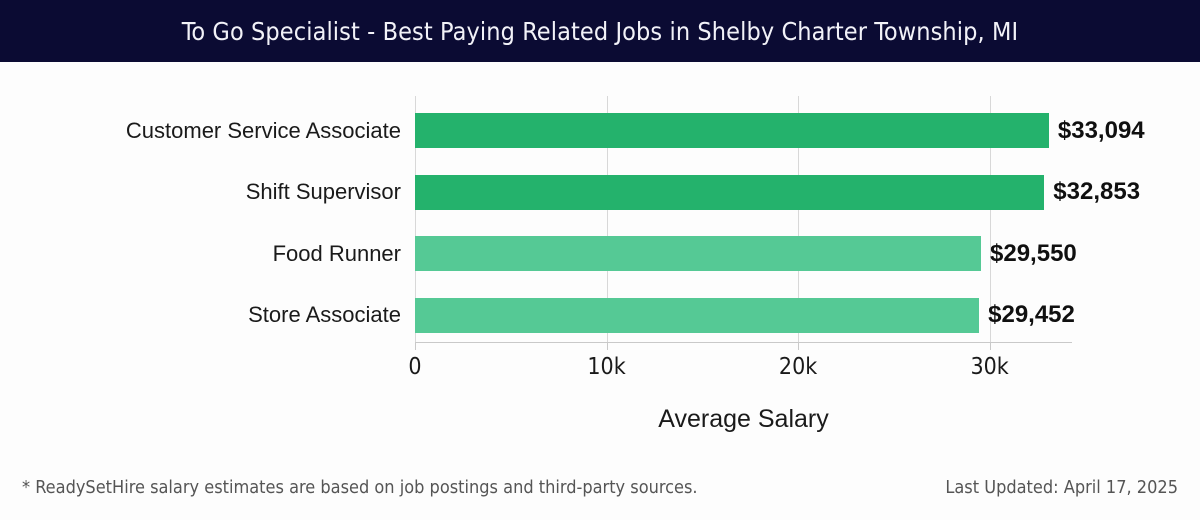 Image resolution: width=1200 pixels, height=520 pixels. Describe the element at coordinates (324, 314) in the screenshot. I see `y-axis-category-label: Store Associate` at that location.